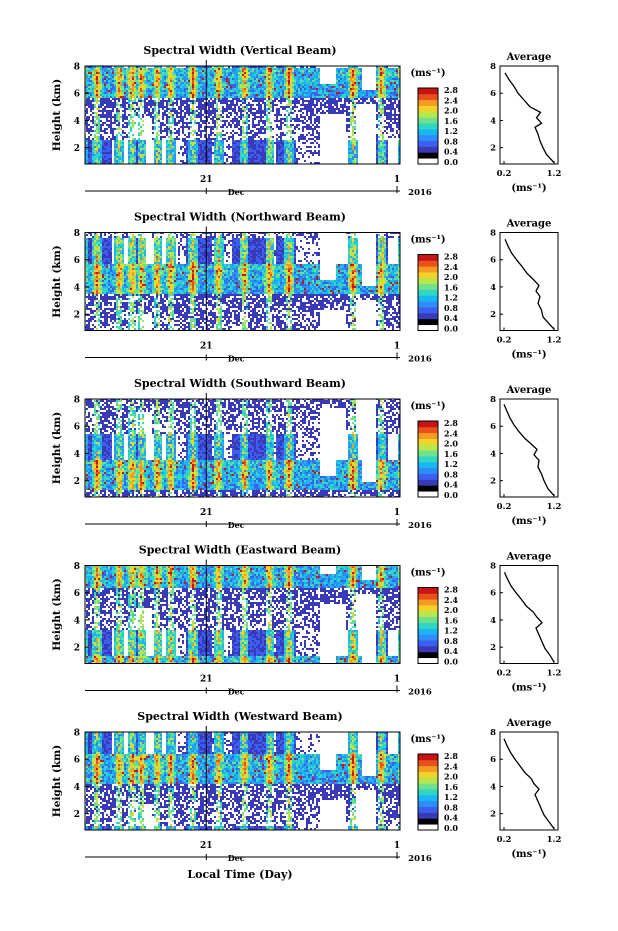 The width and height of the screenshot is (618, 931). What do you see at coordinates (493, 594) in the screenshot?
I see `avg-y-tick-label: 6` at bounding box center [493, 594].